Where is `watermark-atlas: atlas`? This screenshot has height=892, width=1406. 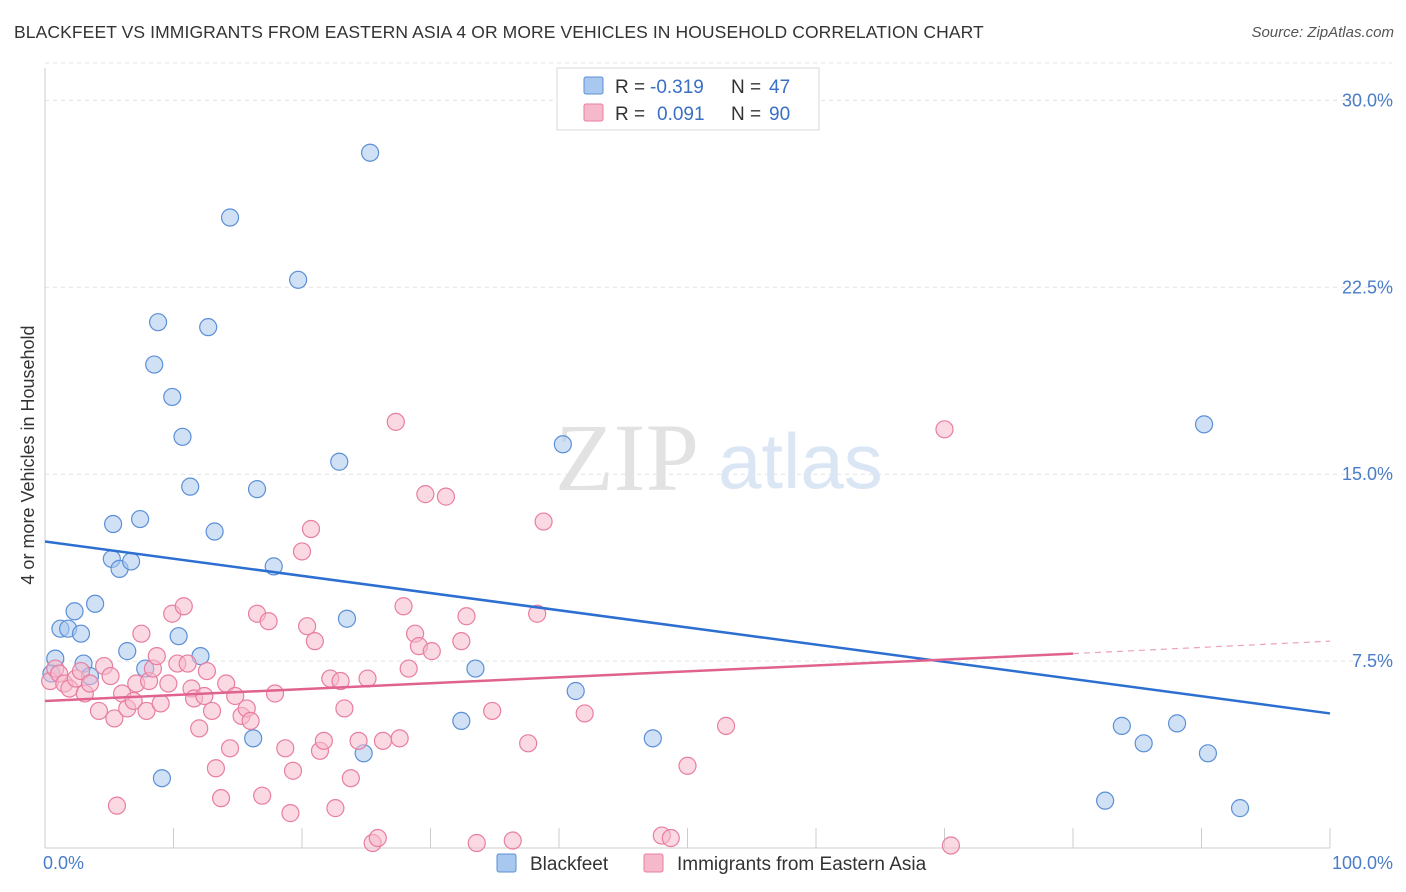
watermark-atlas: atlas is located at coordinates (800, 461).